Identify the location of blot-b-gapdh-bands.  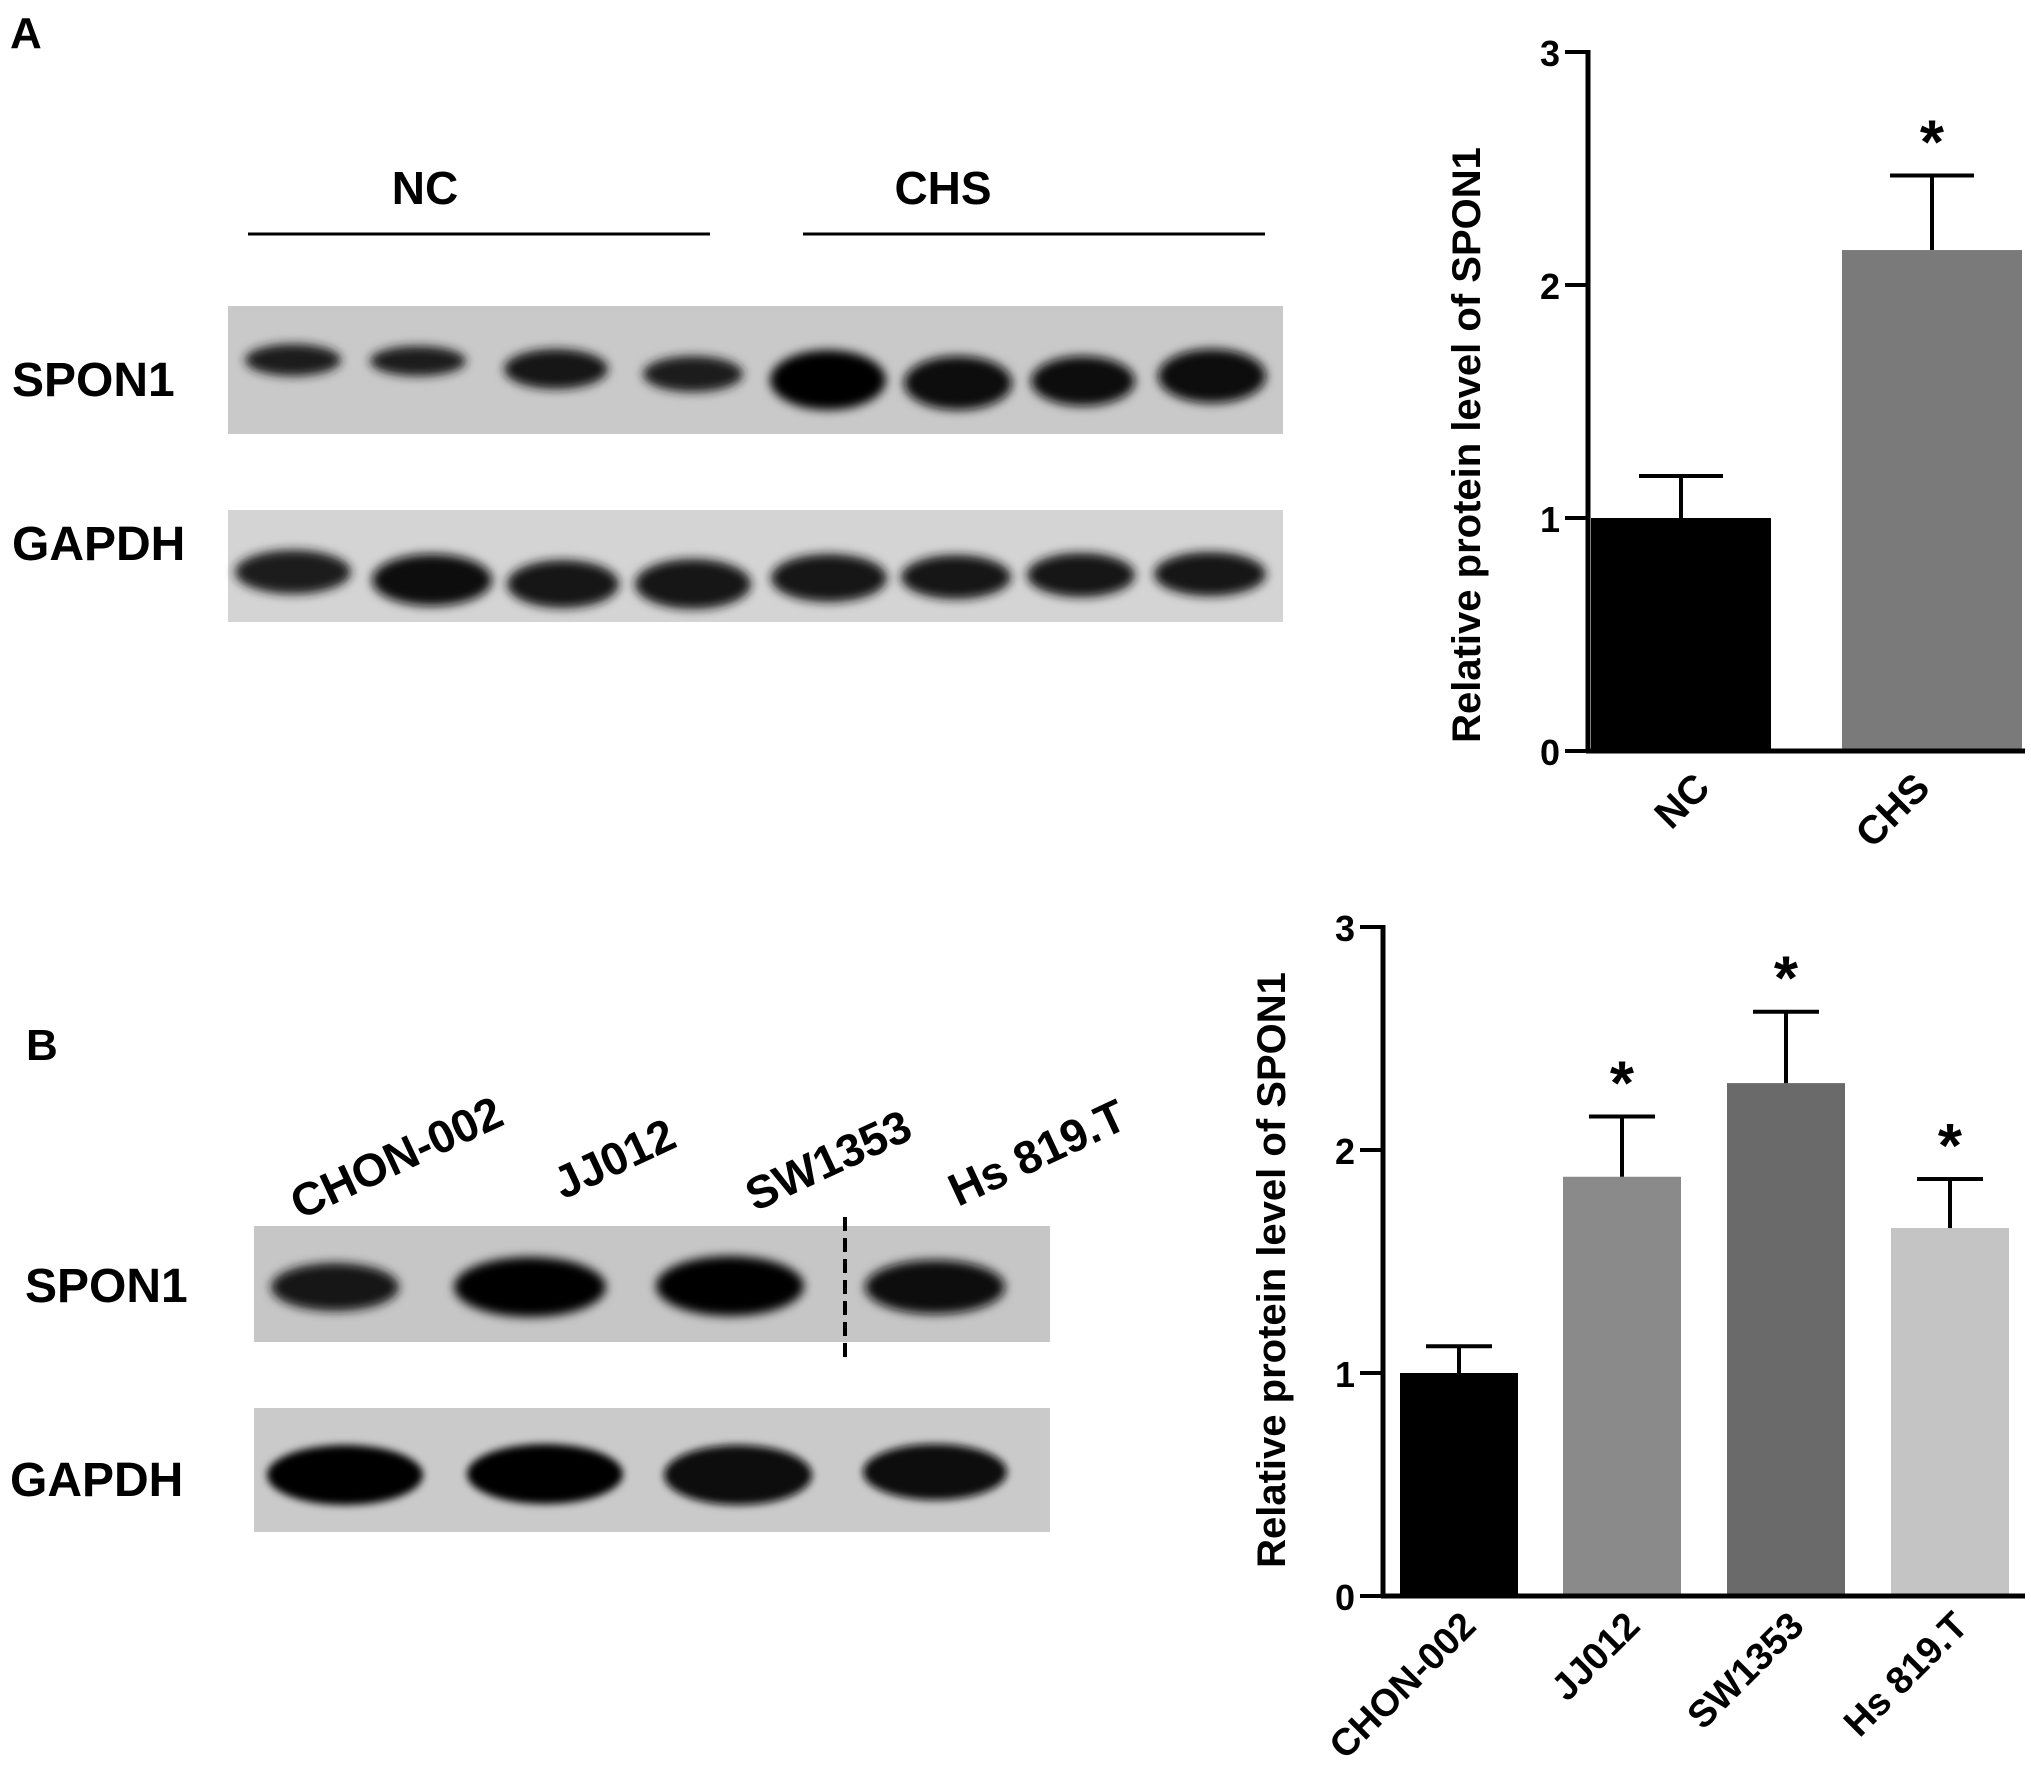
(637, 1474).